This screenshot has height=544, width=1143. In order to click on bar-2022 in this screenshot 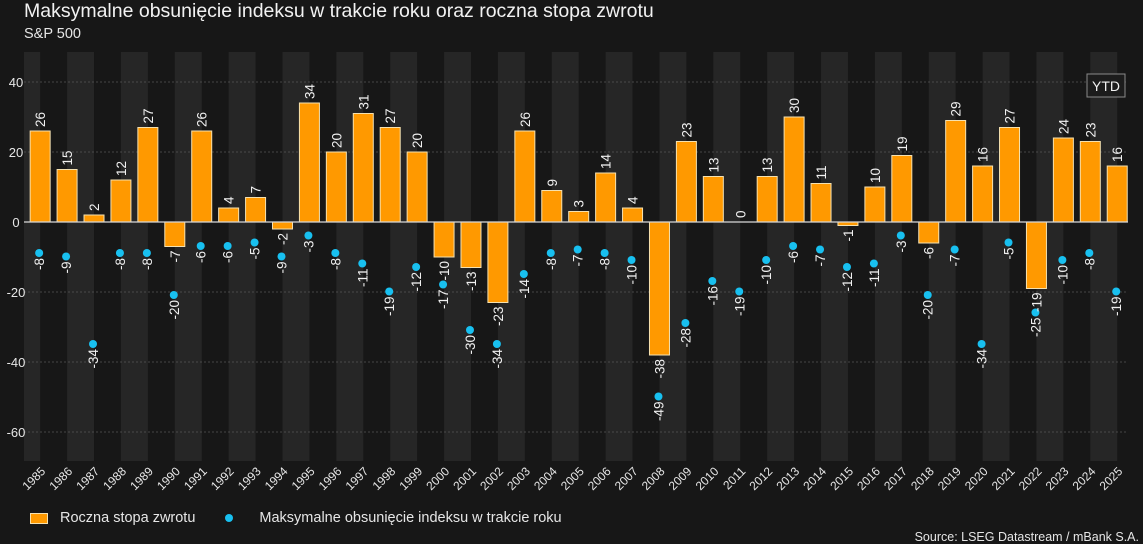, I will do `click(1036, 255)`.